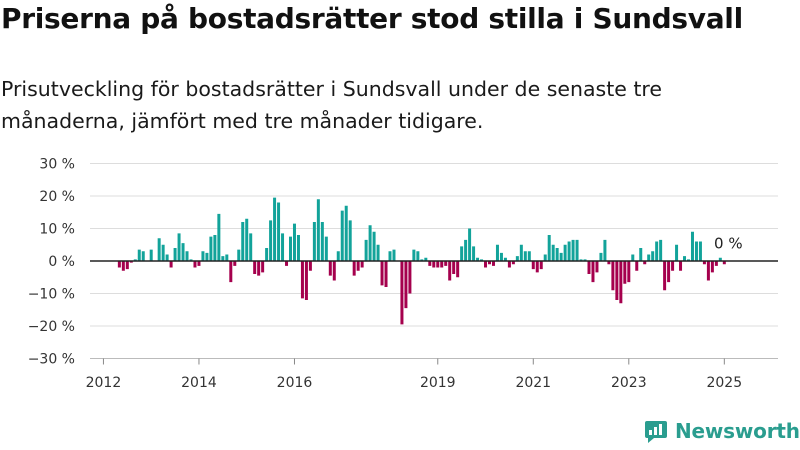 This screenshot has width=800, height=450. What do you see at coordinates (737, 431) in the screenshot?
I see `brand-name: Newsworthy` at bounding box center [737, 431].